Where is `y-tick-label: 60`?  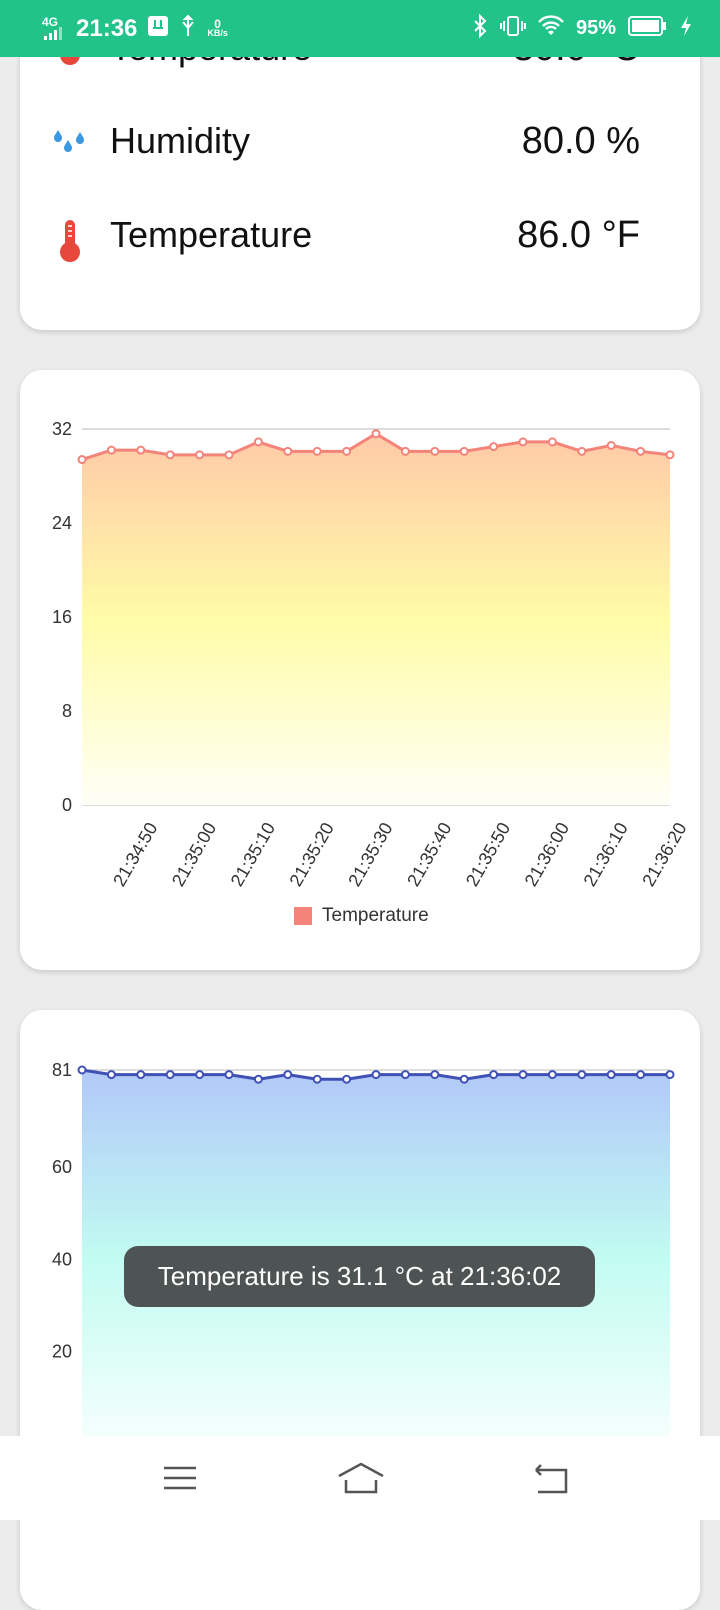 y-tick-label: 60 is located at coordinates (62, 1167).